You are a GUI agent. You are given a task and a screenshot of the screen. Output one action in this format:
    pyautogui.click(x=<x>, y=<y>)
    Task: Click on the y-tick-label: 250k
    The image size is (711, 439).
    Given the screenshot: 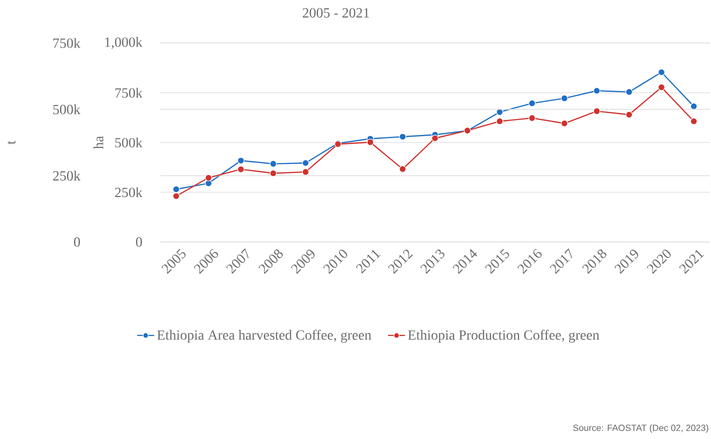 What is the action you would take?
    pyautogui.click(x=128, y=192)
    